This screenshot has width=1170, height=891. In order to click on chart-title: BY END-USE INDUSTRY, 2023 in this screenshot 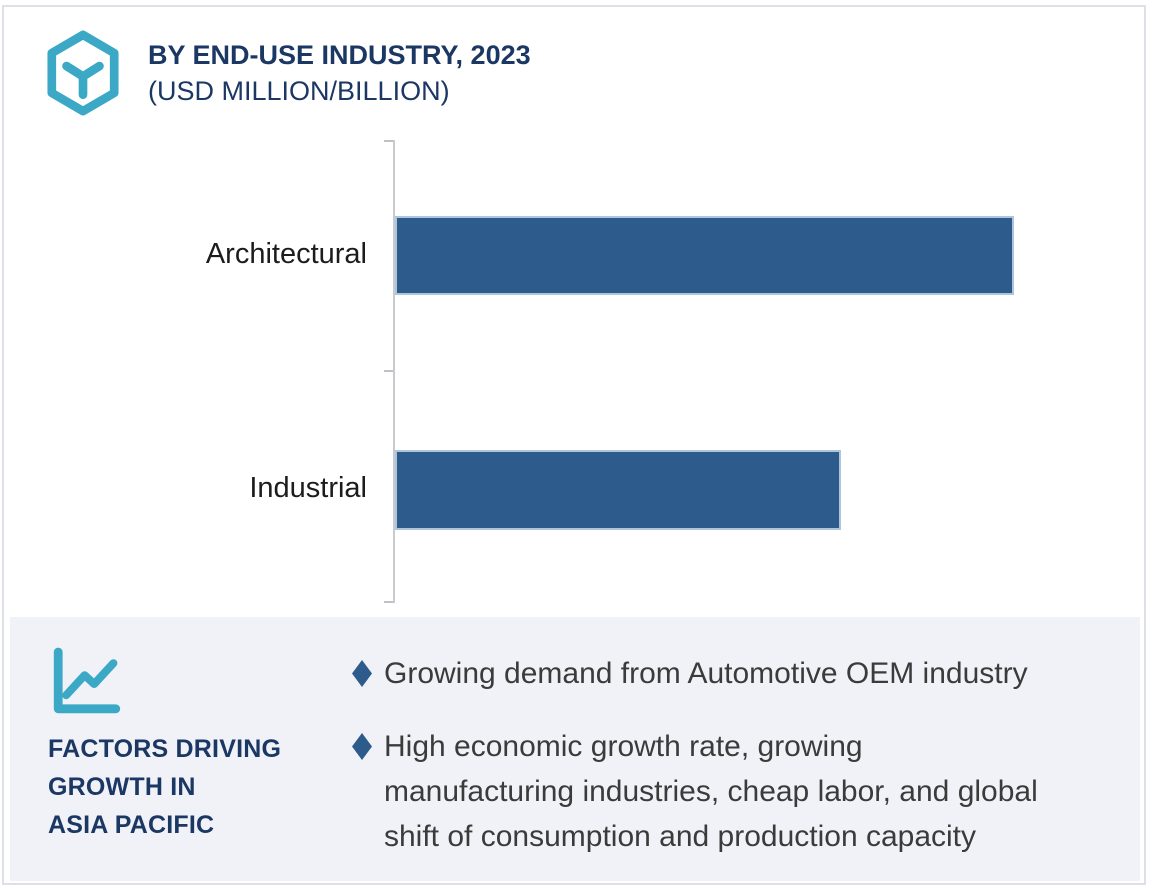, I will do `click(339, 55)`.